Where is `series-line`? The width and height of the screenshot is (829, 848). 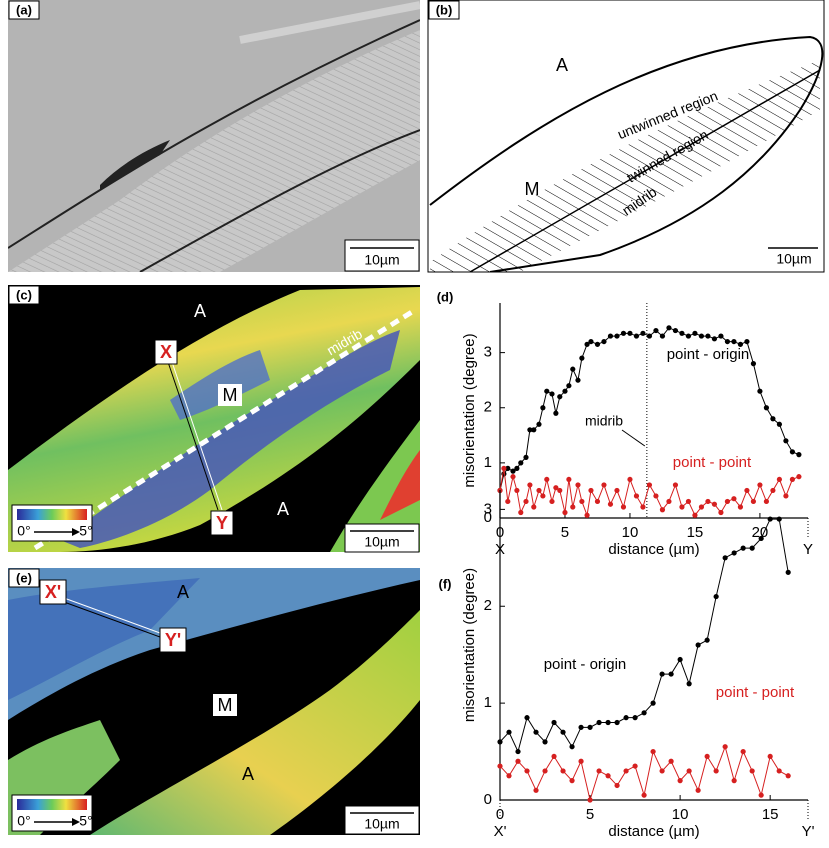
series-line is located at coordinates (644, 773).